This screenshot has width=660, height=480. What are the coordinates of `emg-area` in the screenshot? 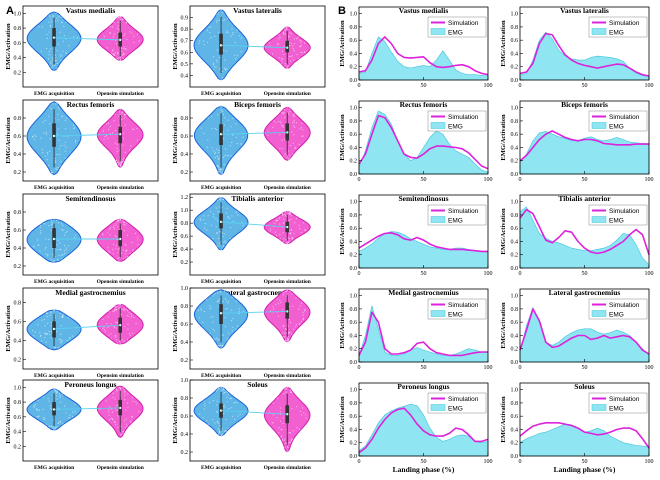 It's located at (584, 153).